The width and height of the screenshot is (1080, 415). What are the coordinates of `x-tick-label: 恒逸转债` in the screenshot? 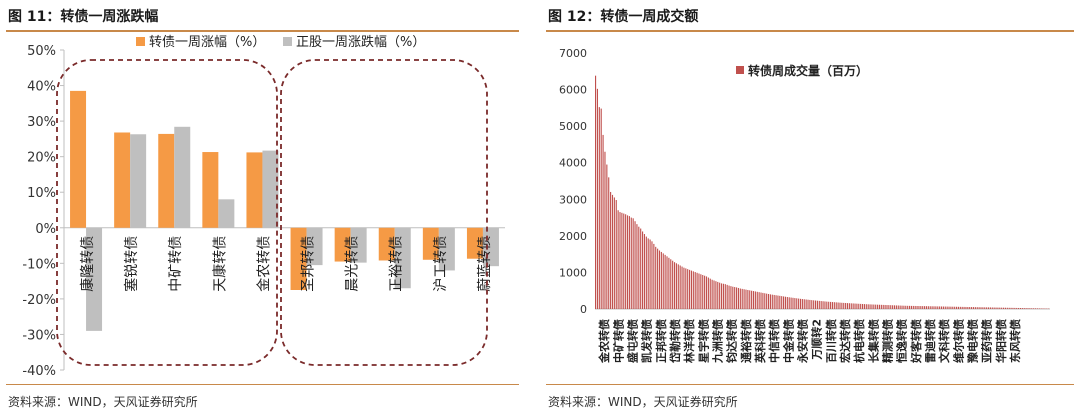 It's located at (902, 341).